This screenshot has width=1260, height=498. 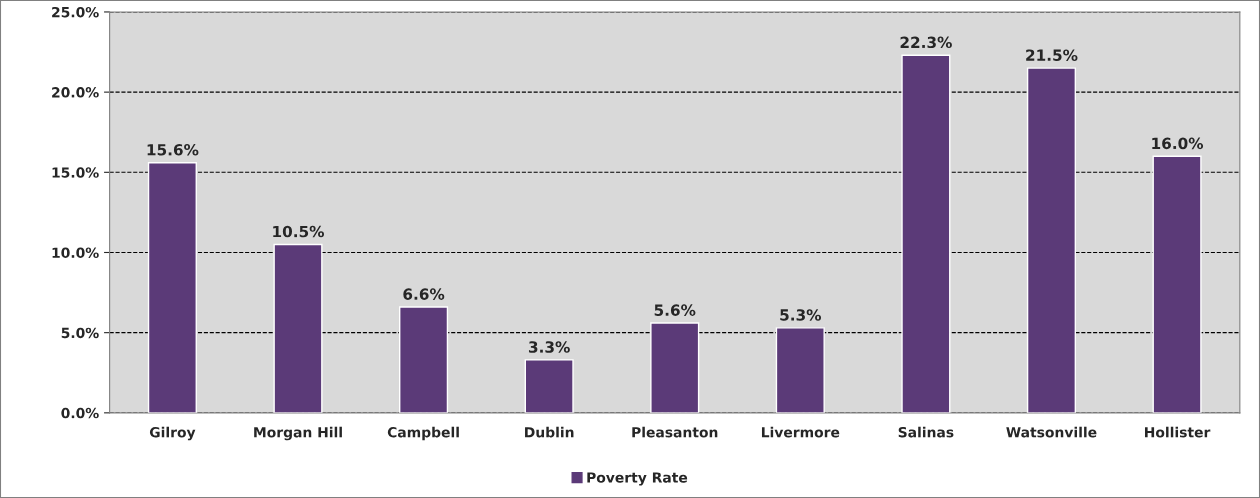 I want to click on x-tick-label: Gilroy, so click(x=172, y=433).